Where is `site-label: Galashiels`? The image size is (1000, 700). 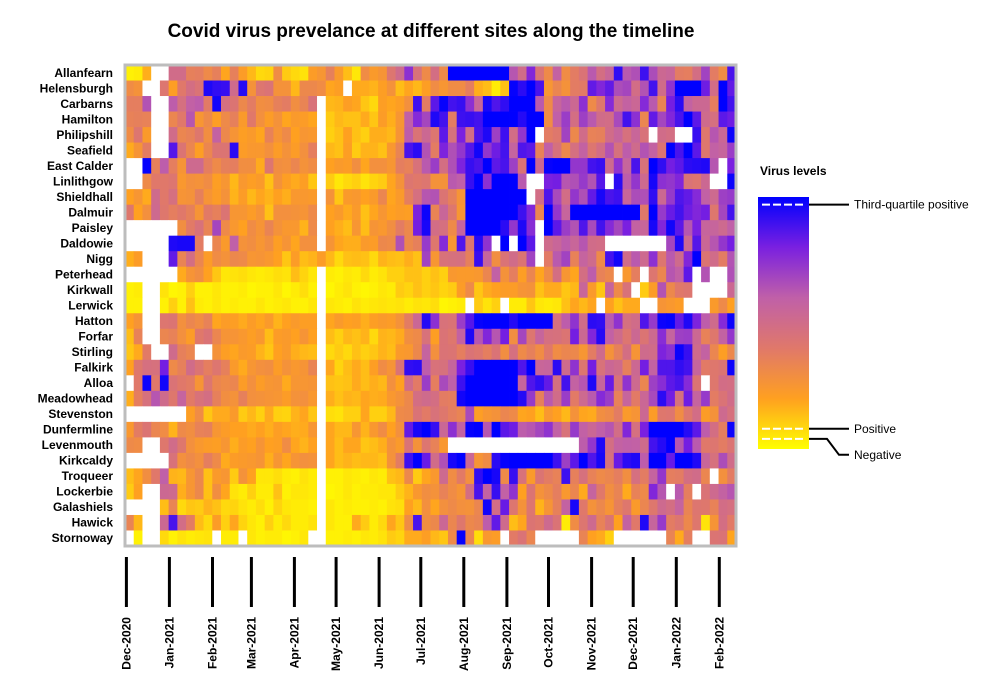
site-label: Galashiels is located at coordinates (83, 507).